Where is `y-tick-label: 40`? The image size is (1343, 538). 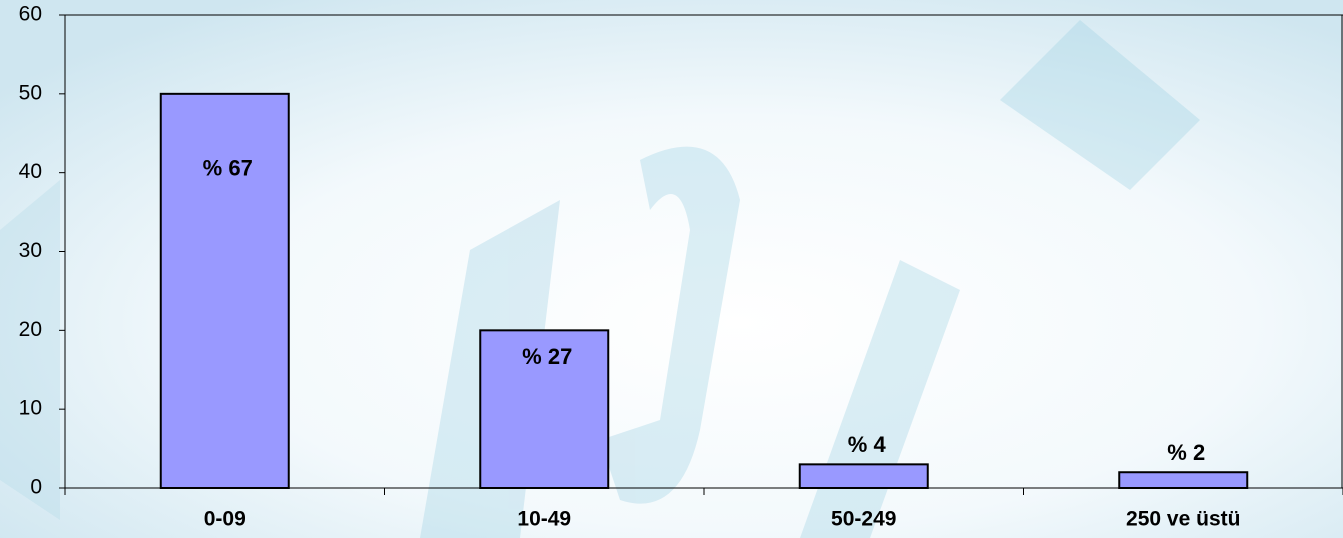
y-tick-label: 40 is located at coordinates (30, 171).